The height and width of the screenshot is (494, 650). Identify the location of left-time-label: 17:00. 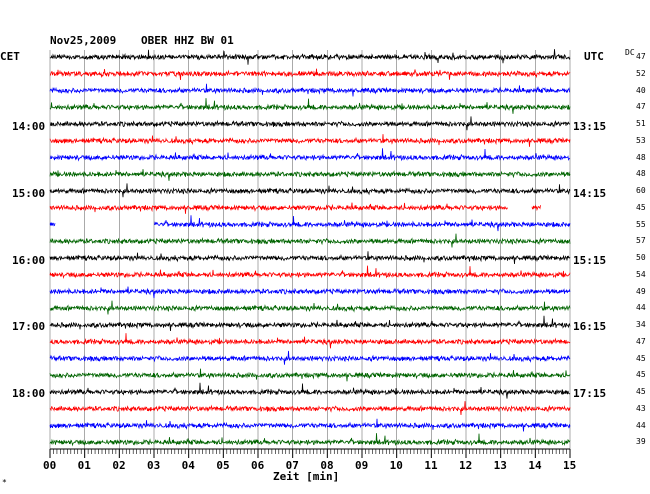
(29, 326).